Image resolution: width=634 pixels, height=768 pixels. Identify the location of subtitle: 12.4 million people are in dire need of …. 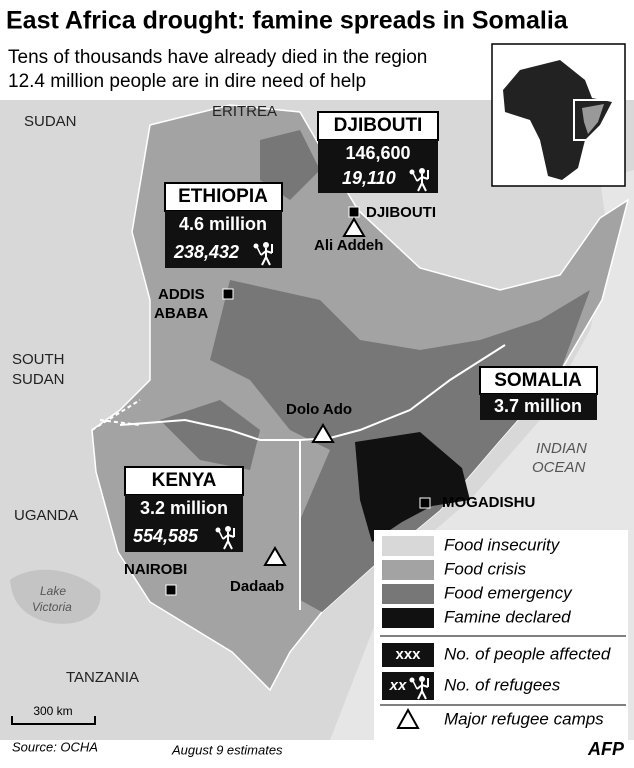
(187, 81).